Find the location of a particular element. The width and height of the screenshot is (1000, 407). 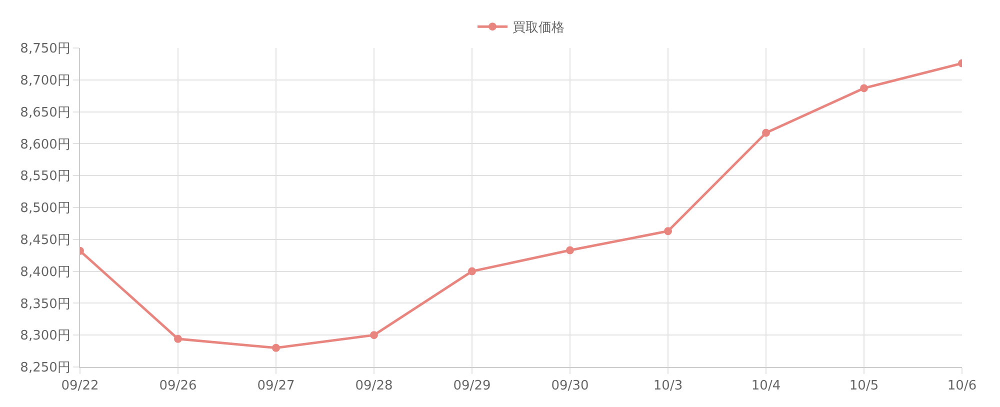

x-tick-label: 09/30 is located at coordinates (570, 386).